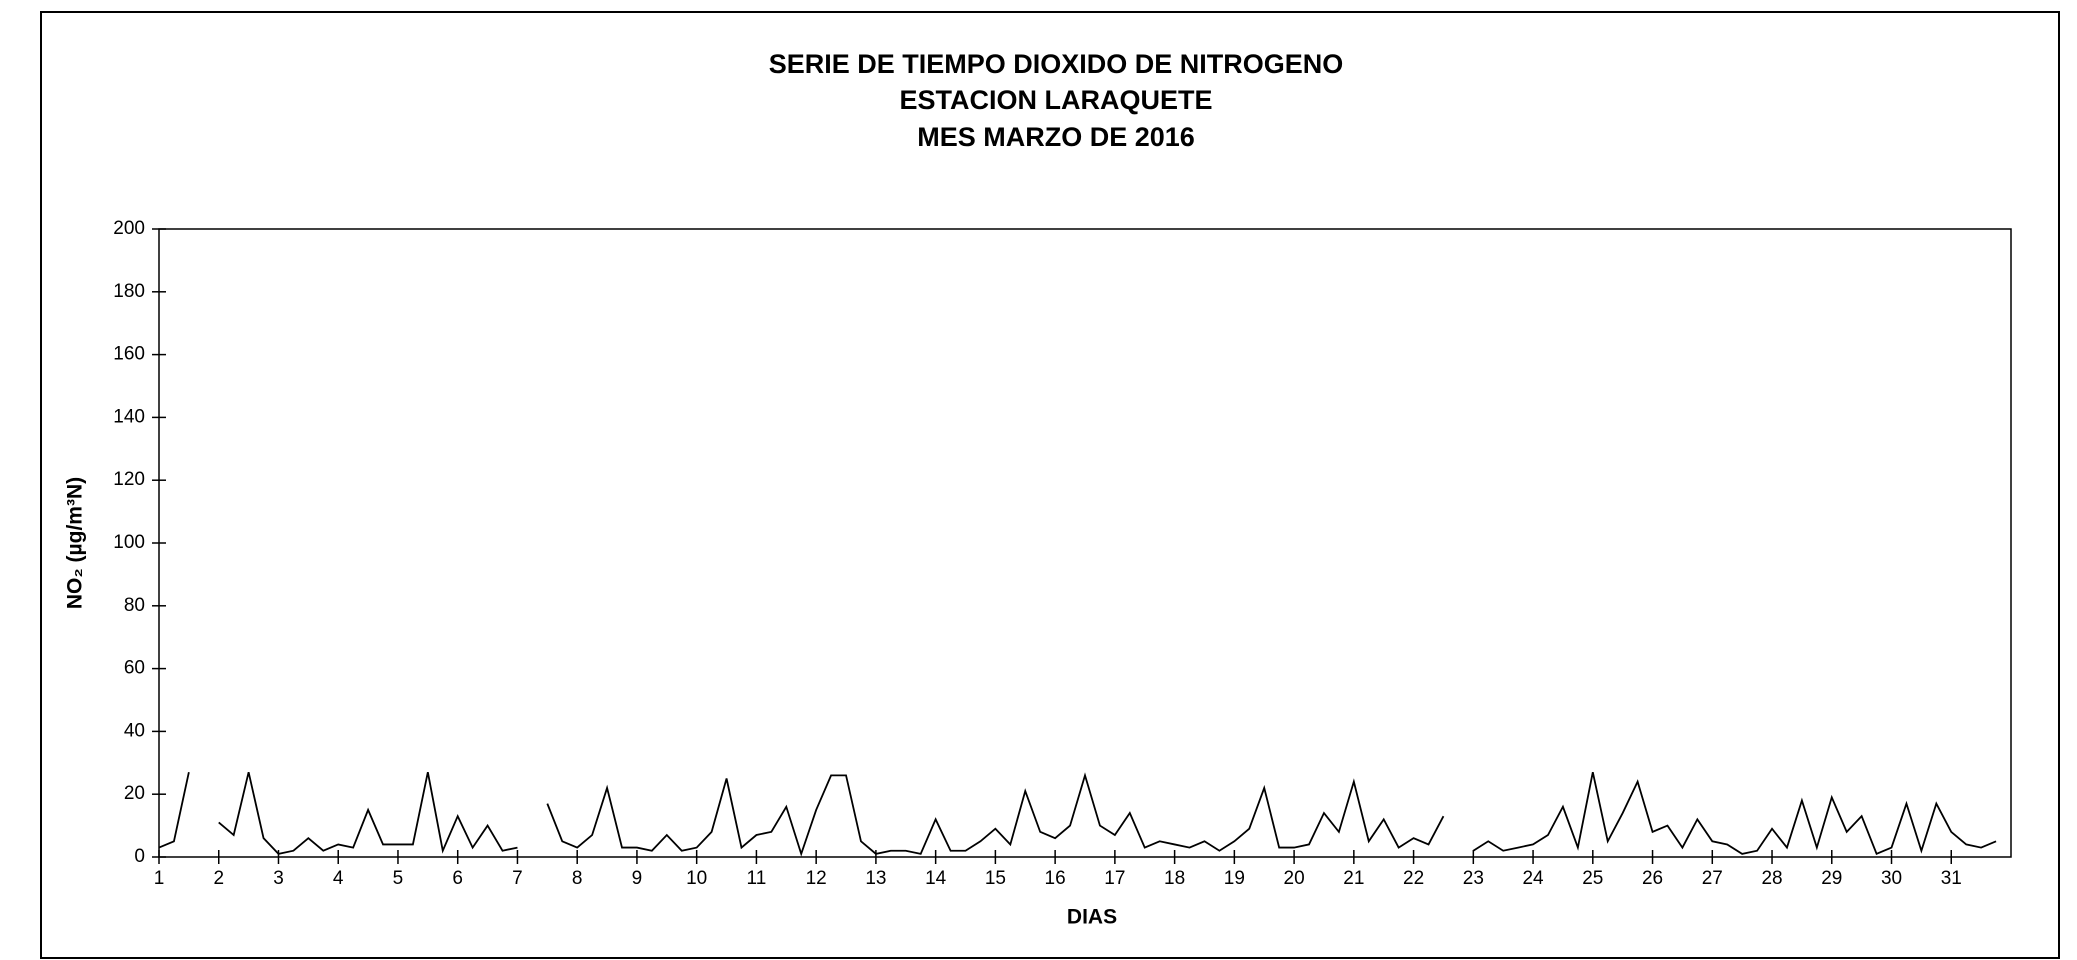 Image resolution: width=2077 pixels, height=960 pixels. I want to click on x-tick-label: 2, so click(218, 878).